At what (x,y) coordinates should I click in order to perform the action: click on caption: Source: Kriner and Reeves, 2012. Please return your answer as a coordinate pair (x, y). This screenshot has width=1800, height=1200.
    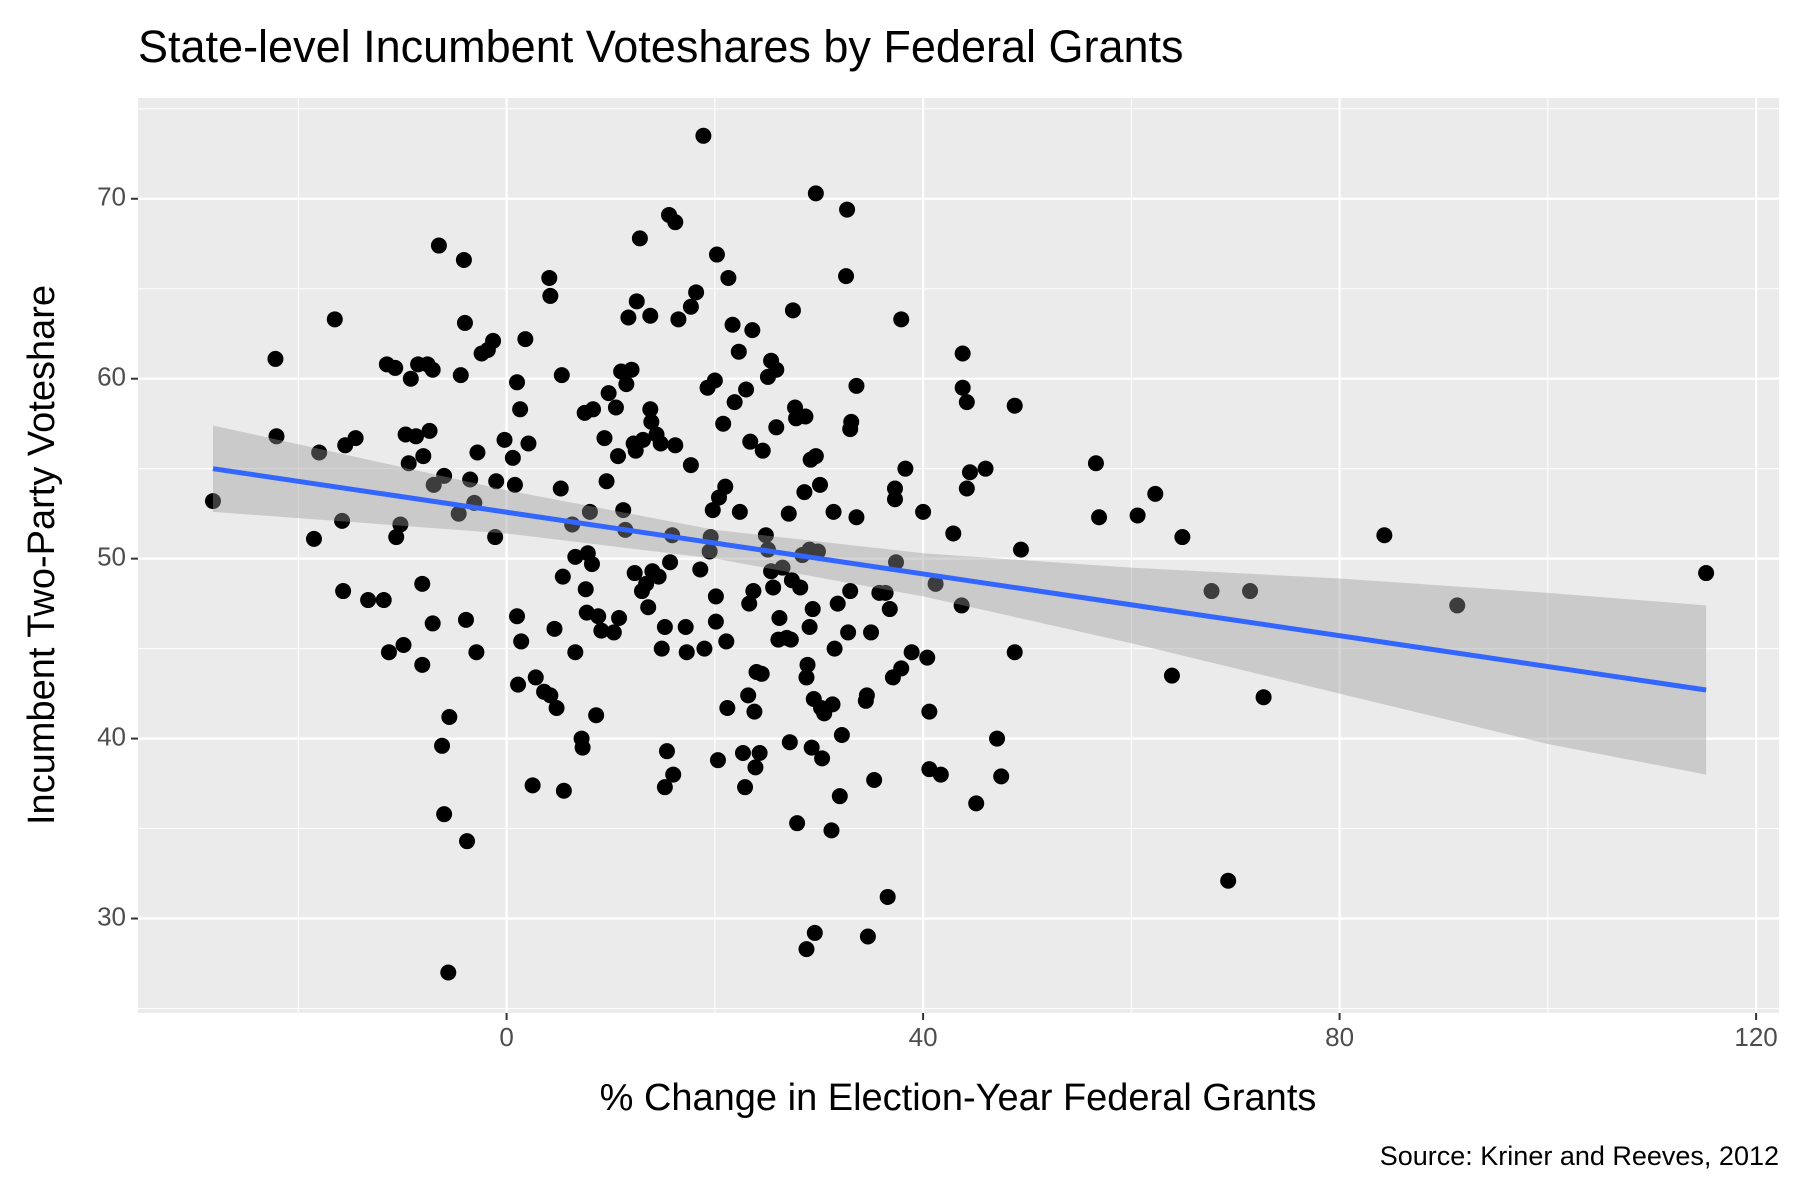
    Looking at the image, I should click on (1579, 1156).